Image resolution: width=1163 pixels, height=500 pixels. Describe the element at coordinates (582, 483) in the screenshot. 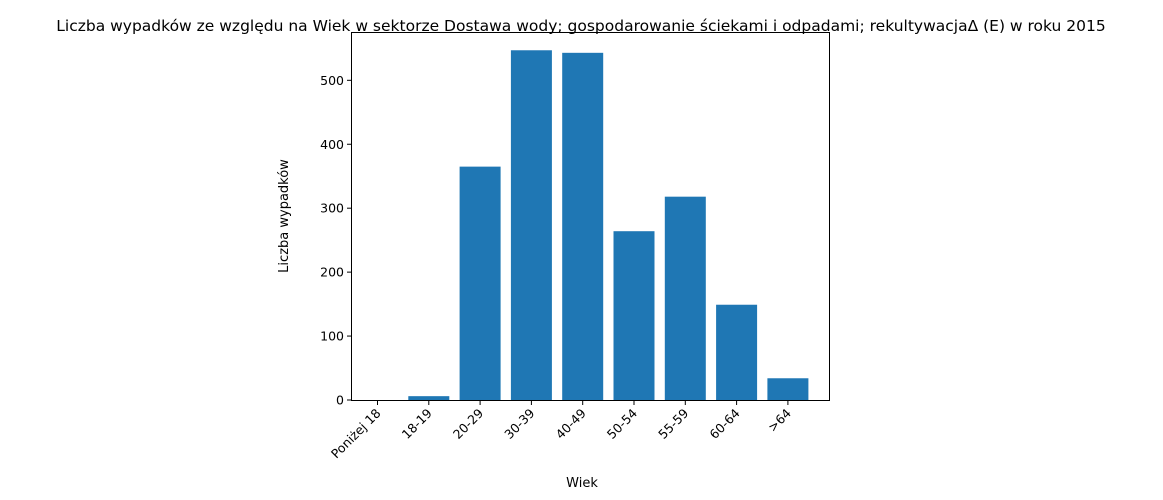

I see `x-axis-label: Wiek` at that location.